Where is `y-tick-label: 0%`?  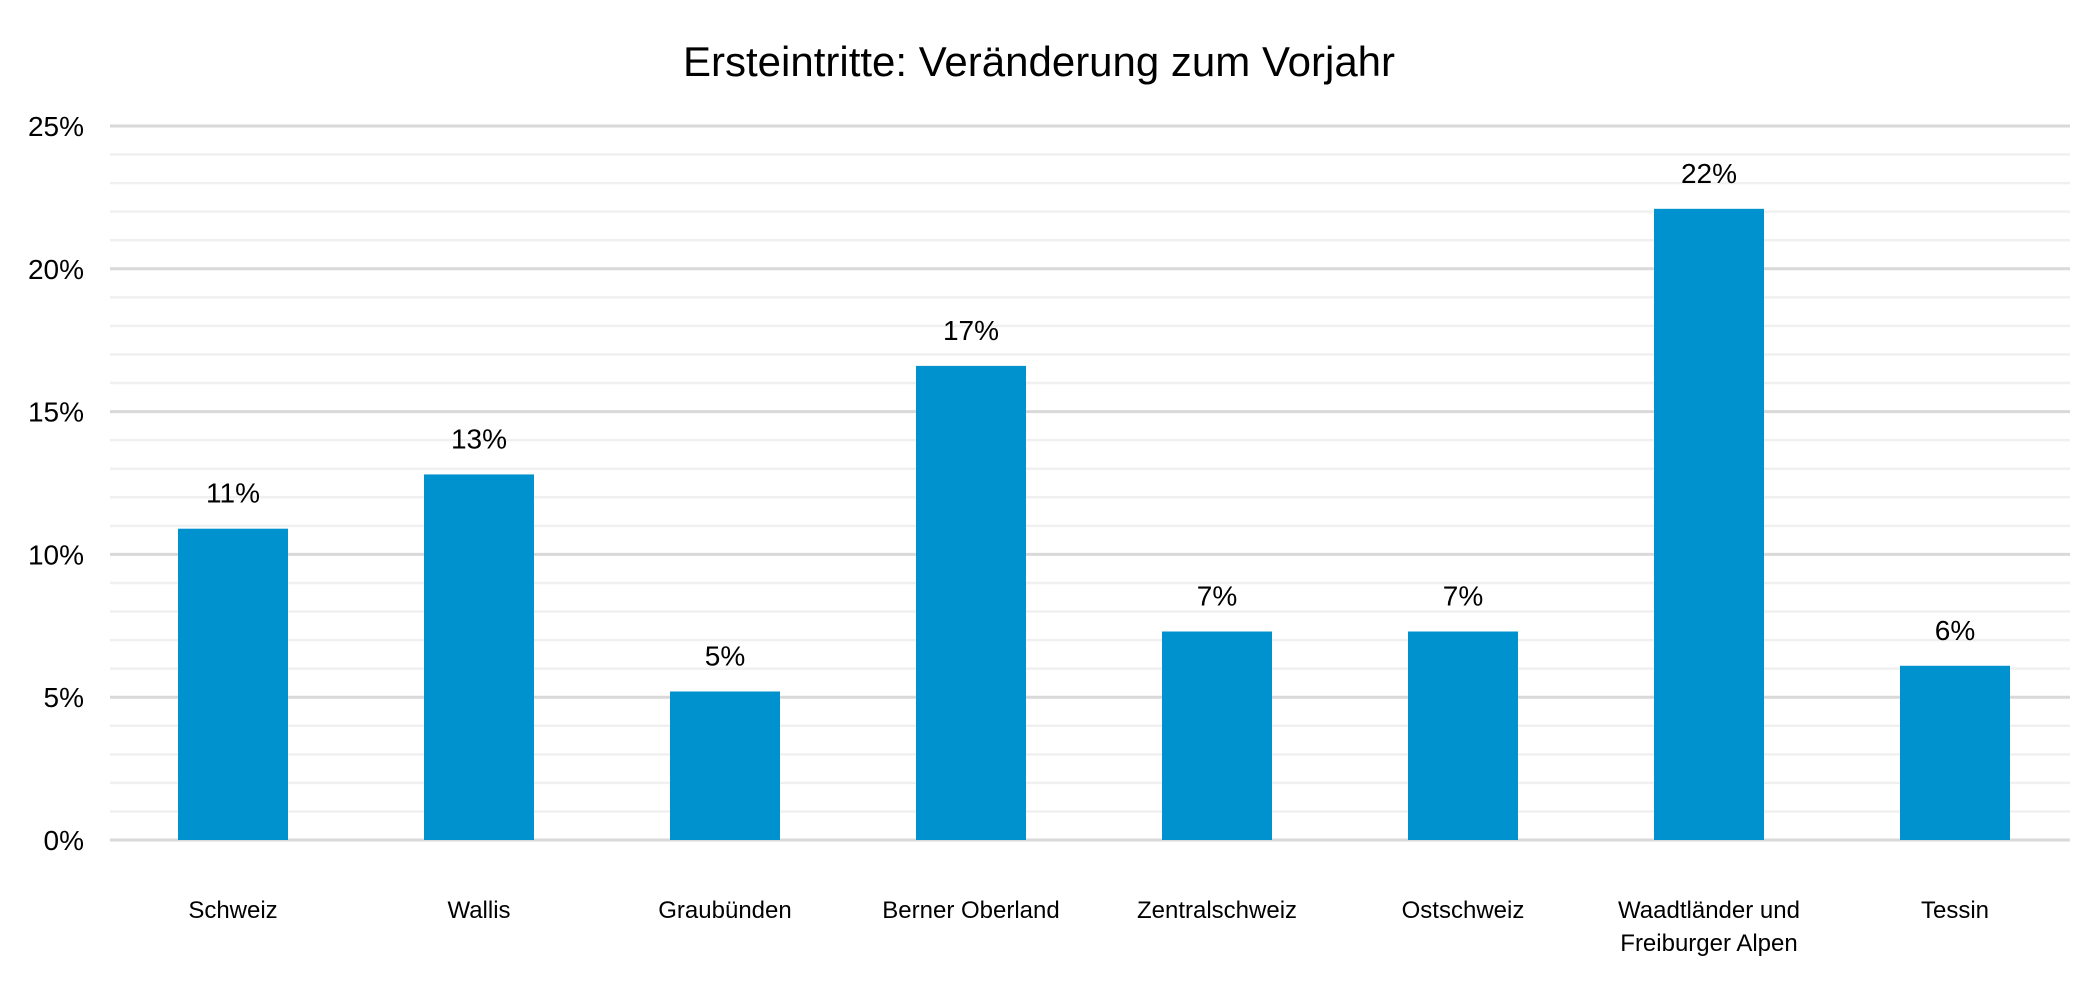 y-tick-label: 0% is located at coordinates (64, 840).